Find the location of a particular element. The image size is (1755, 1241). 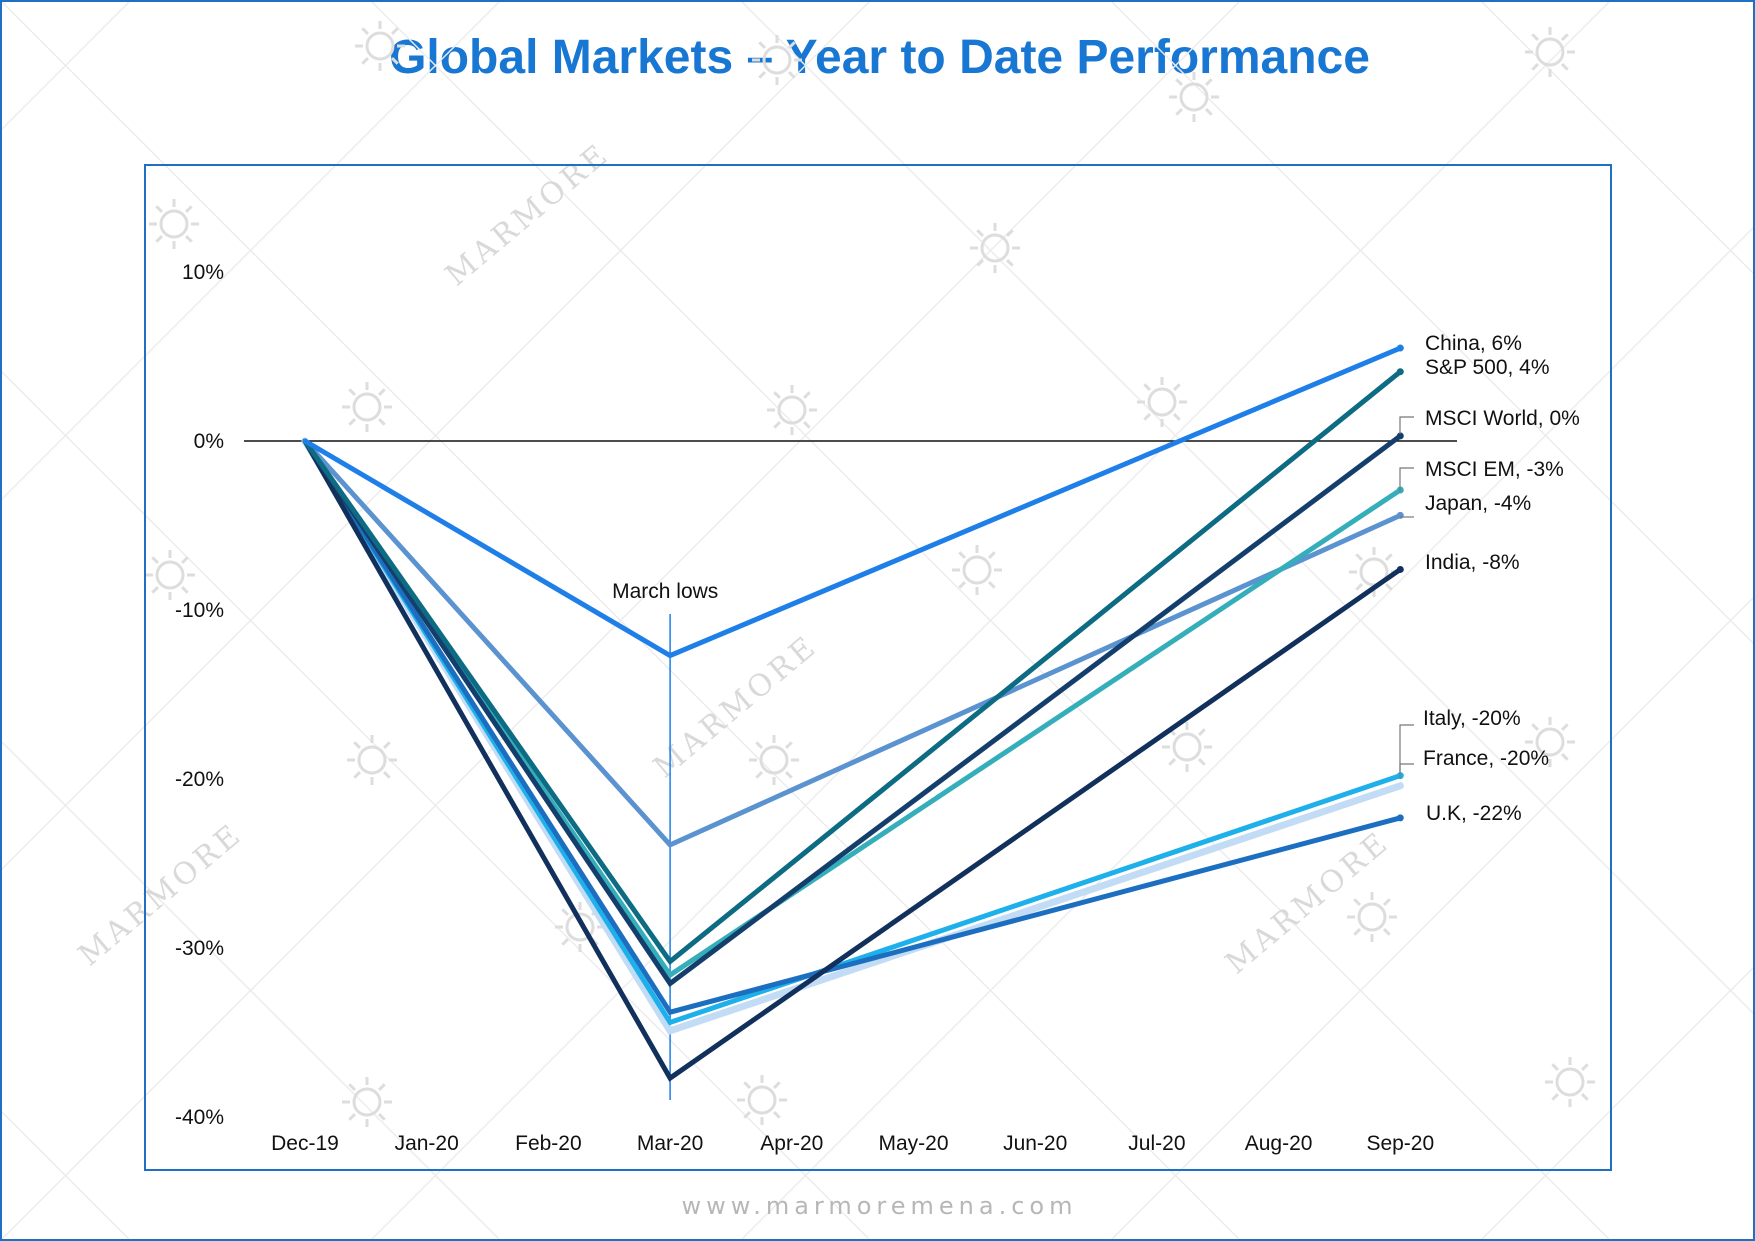

series-label-india: India, -8% is located at coordinates (1472, 562).